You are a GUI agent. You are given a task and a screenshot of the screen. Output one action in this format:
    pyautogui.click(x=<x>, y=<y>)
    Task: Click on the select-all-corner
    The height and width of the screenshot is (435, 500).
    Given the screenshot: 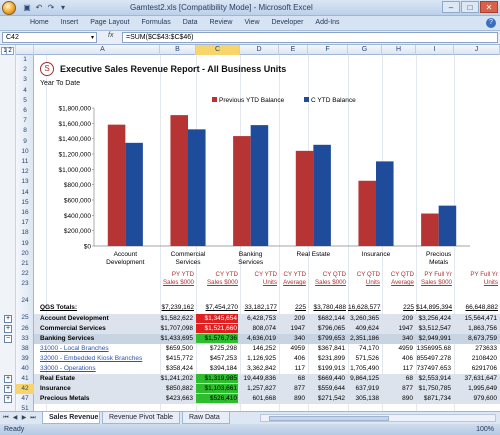 What is the action you would take?
    pyautogui.click(x=25, y=50)
    